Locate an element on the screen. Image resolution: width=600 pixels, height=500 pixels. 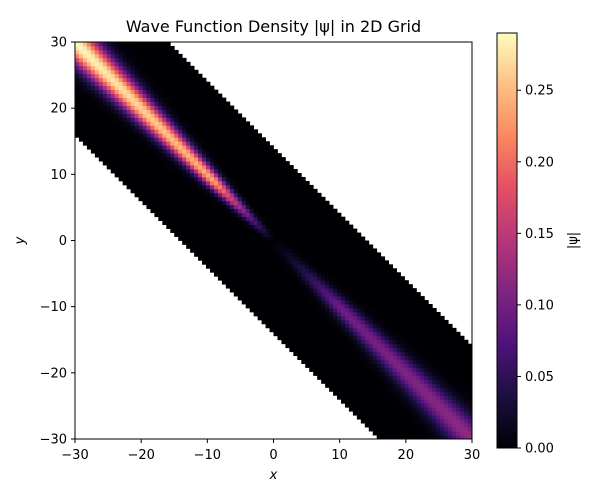
x-tick-label: 30 is located at coordinates (472, 455).